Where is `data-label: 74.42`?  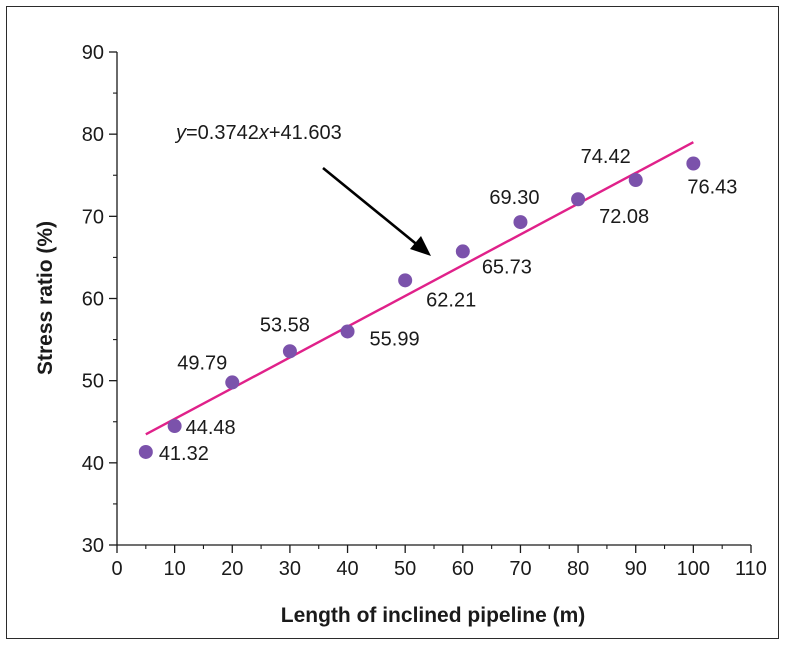
data-label: 74.42 is located at coordinates (606, 157).